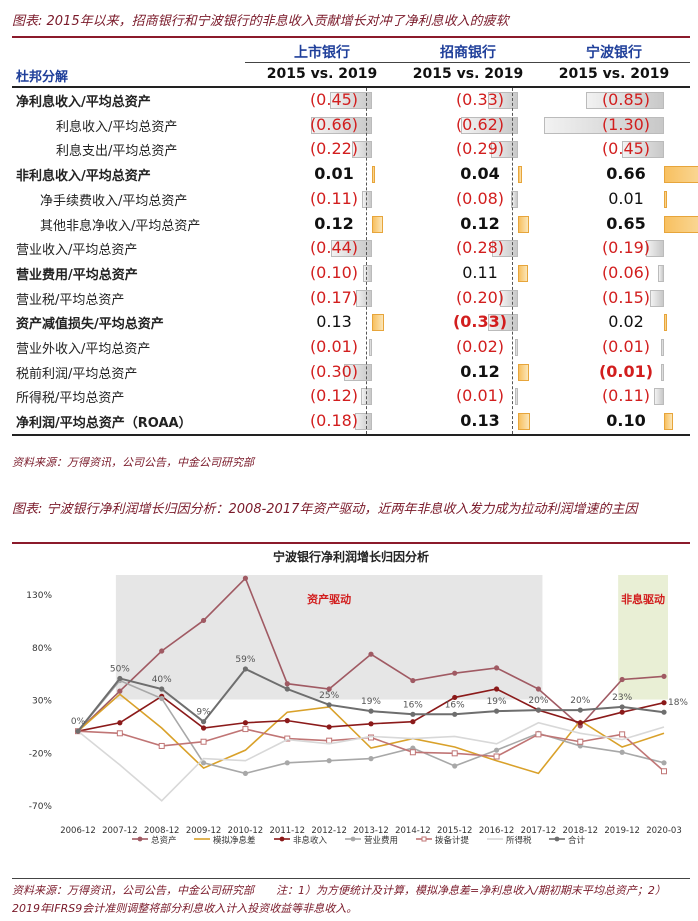 Image resolution: width=698 pixels, height=921 pixels. I want to click on data-label: 19%, so click(371, 702).